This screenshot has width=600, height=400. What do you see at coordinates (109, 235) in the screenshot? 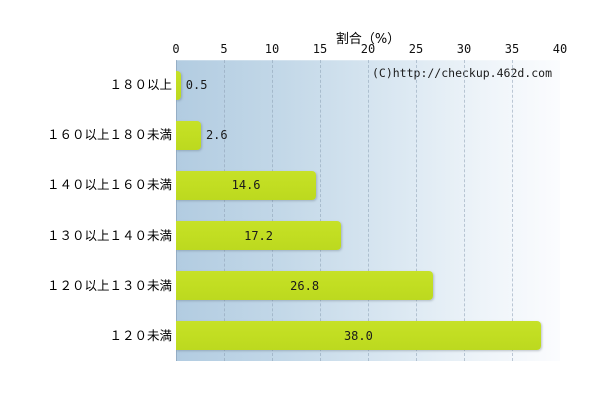
I see `y-category-label: １３０以上１４０未満` at bounding box center [109, 235].